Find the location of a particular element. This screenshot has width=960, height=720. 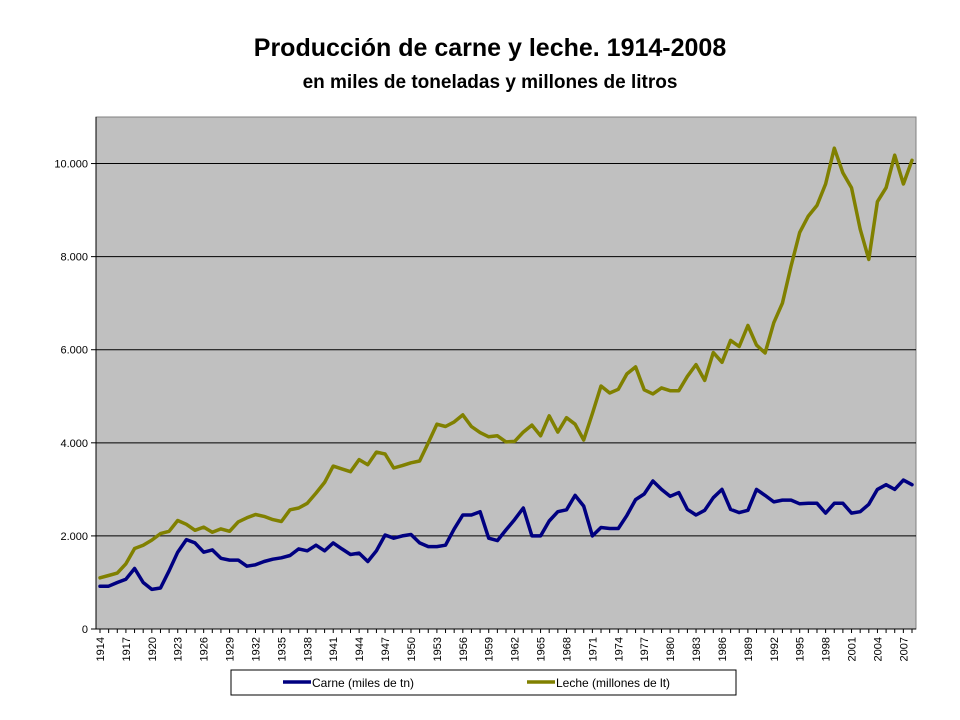

x-tick-label: 1914 is located at coordinates (101, 649).